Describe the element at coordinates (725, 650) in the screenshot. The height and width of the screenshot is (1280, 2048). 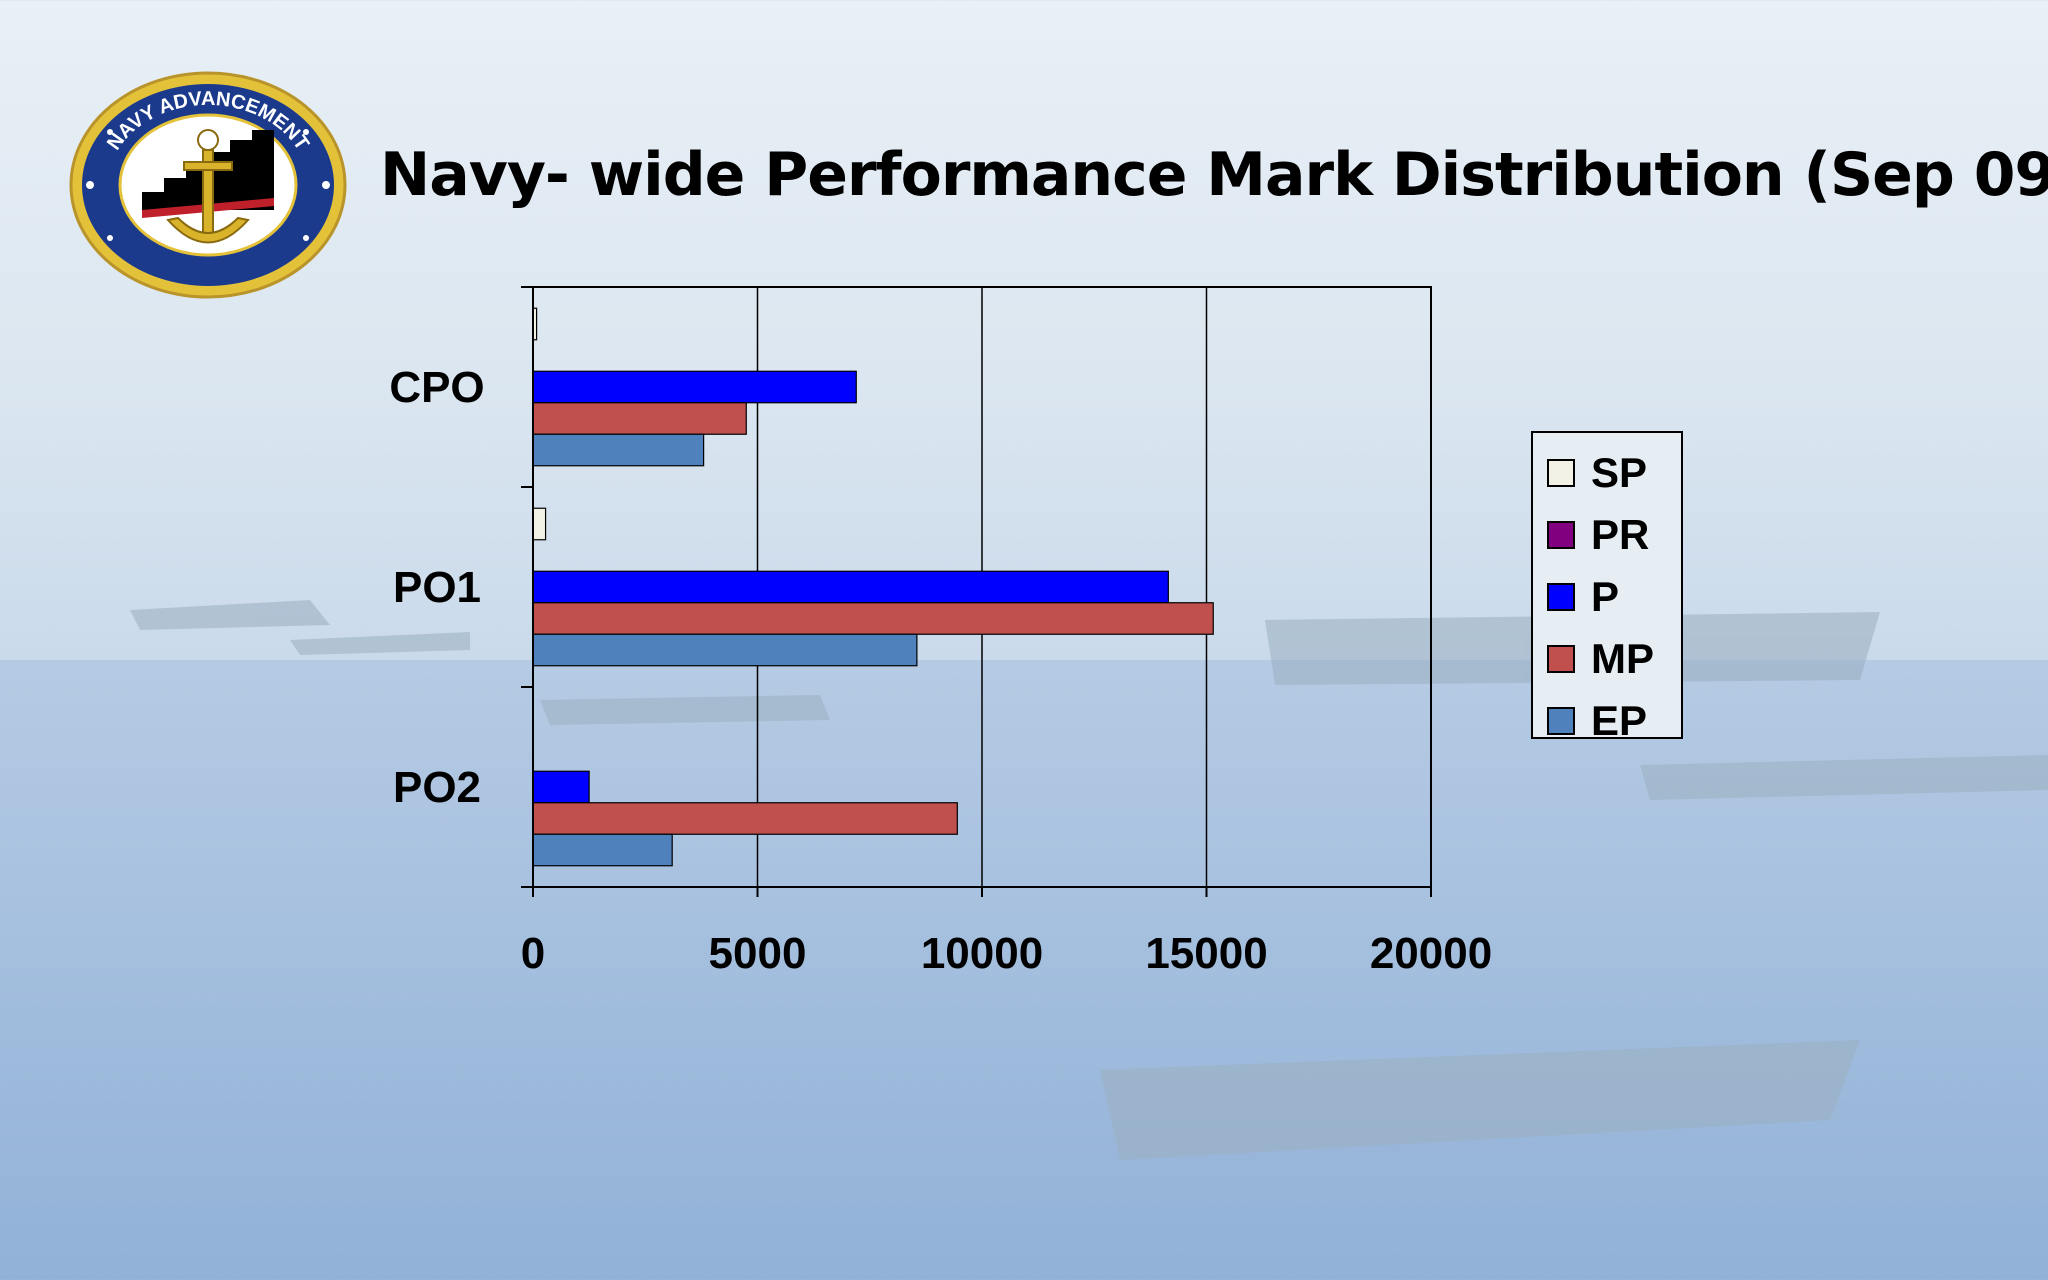
I see `bar-ep-po1` at that location.